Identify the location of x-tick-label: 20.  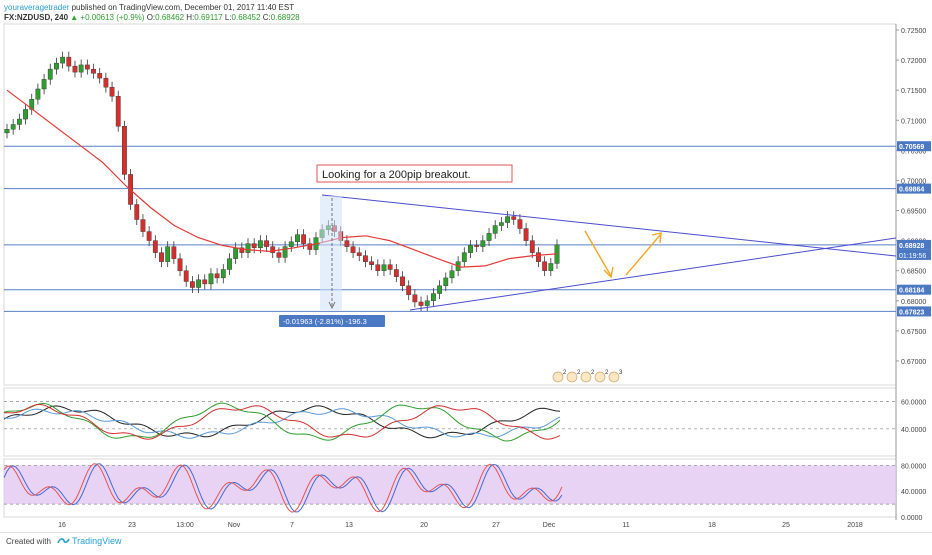
(424, 525).